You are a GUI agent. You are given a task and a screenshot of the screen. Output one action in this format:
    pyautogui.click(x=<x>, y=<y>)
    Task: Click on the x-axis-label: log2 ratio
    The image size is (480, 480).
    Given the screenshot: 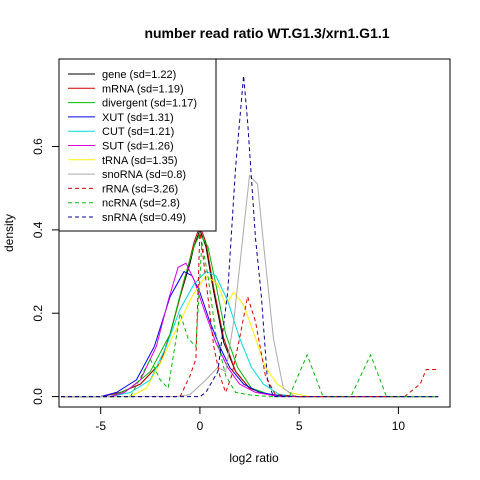 What is the action you would take?
    pyautogui.click(x=254, y=458)
    